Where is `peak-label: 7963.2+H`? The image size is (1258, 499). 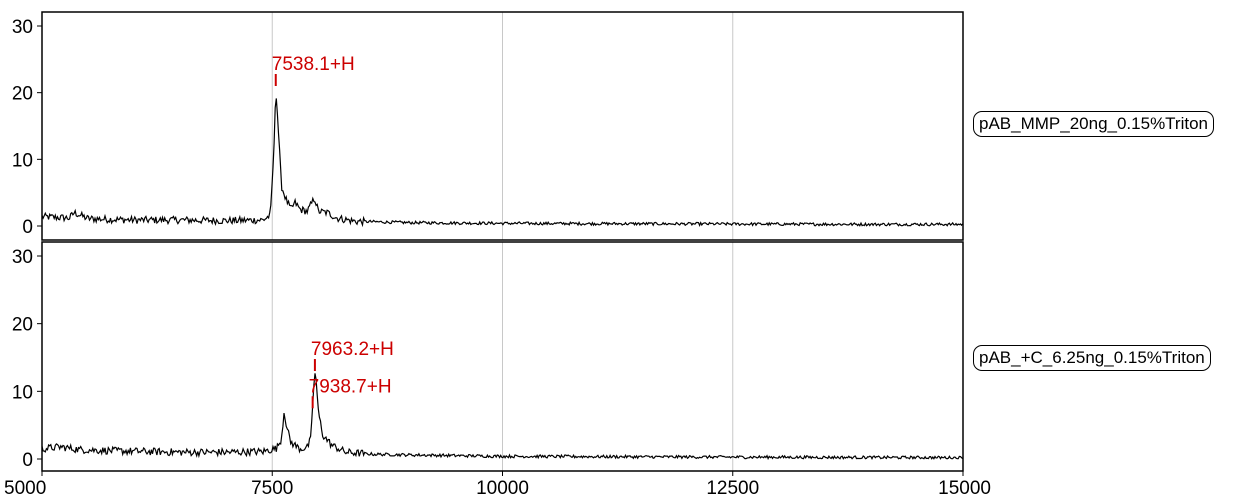 peak-label: 7963.2+H is located at coordinates (352, 349).